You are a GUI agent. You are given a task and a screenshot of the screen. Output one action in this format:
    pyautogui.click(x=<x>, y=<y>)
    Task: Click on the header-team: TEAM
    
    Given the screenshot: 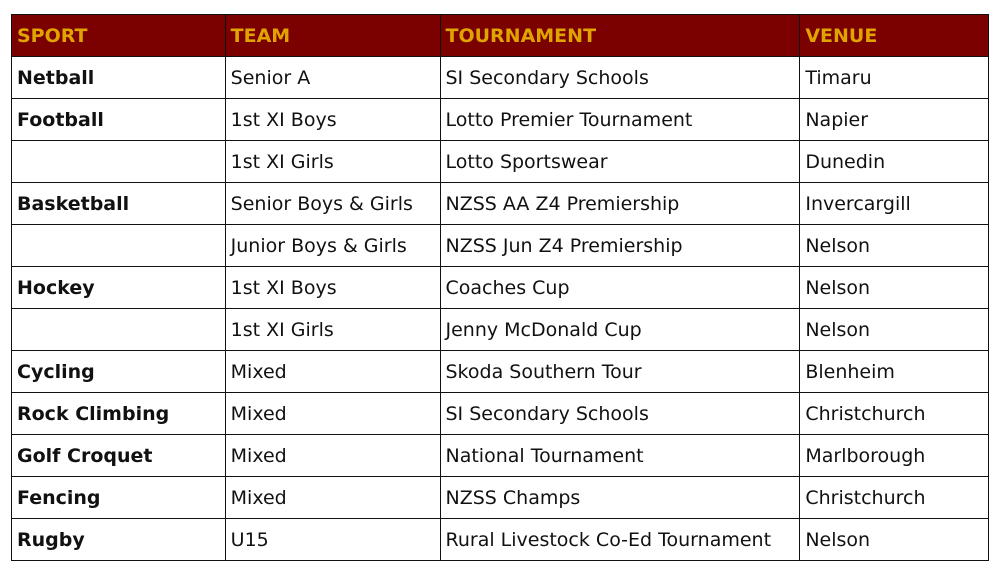 What is the action you would take?
    pyautogui.click(x=332, y=35)
    